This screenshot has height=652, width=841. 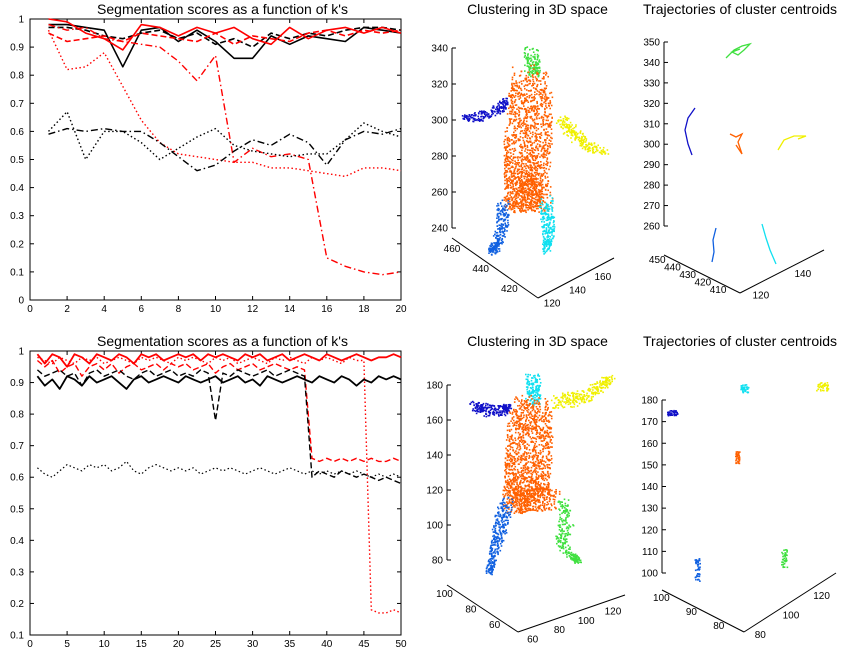 I want to click on trajectory-leg-left, so click(x=697, y=570).